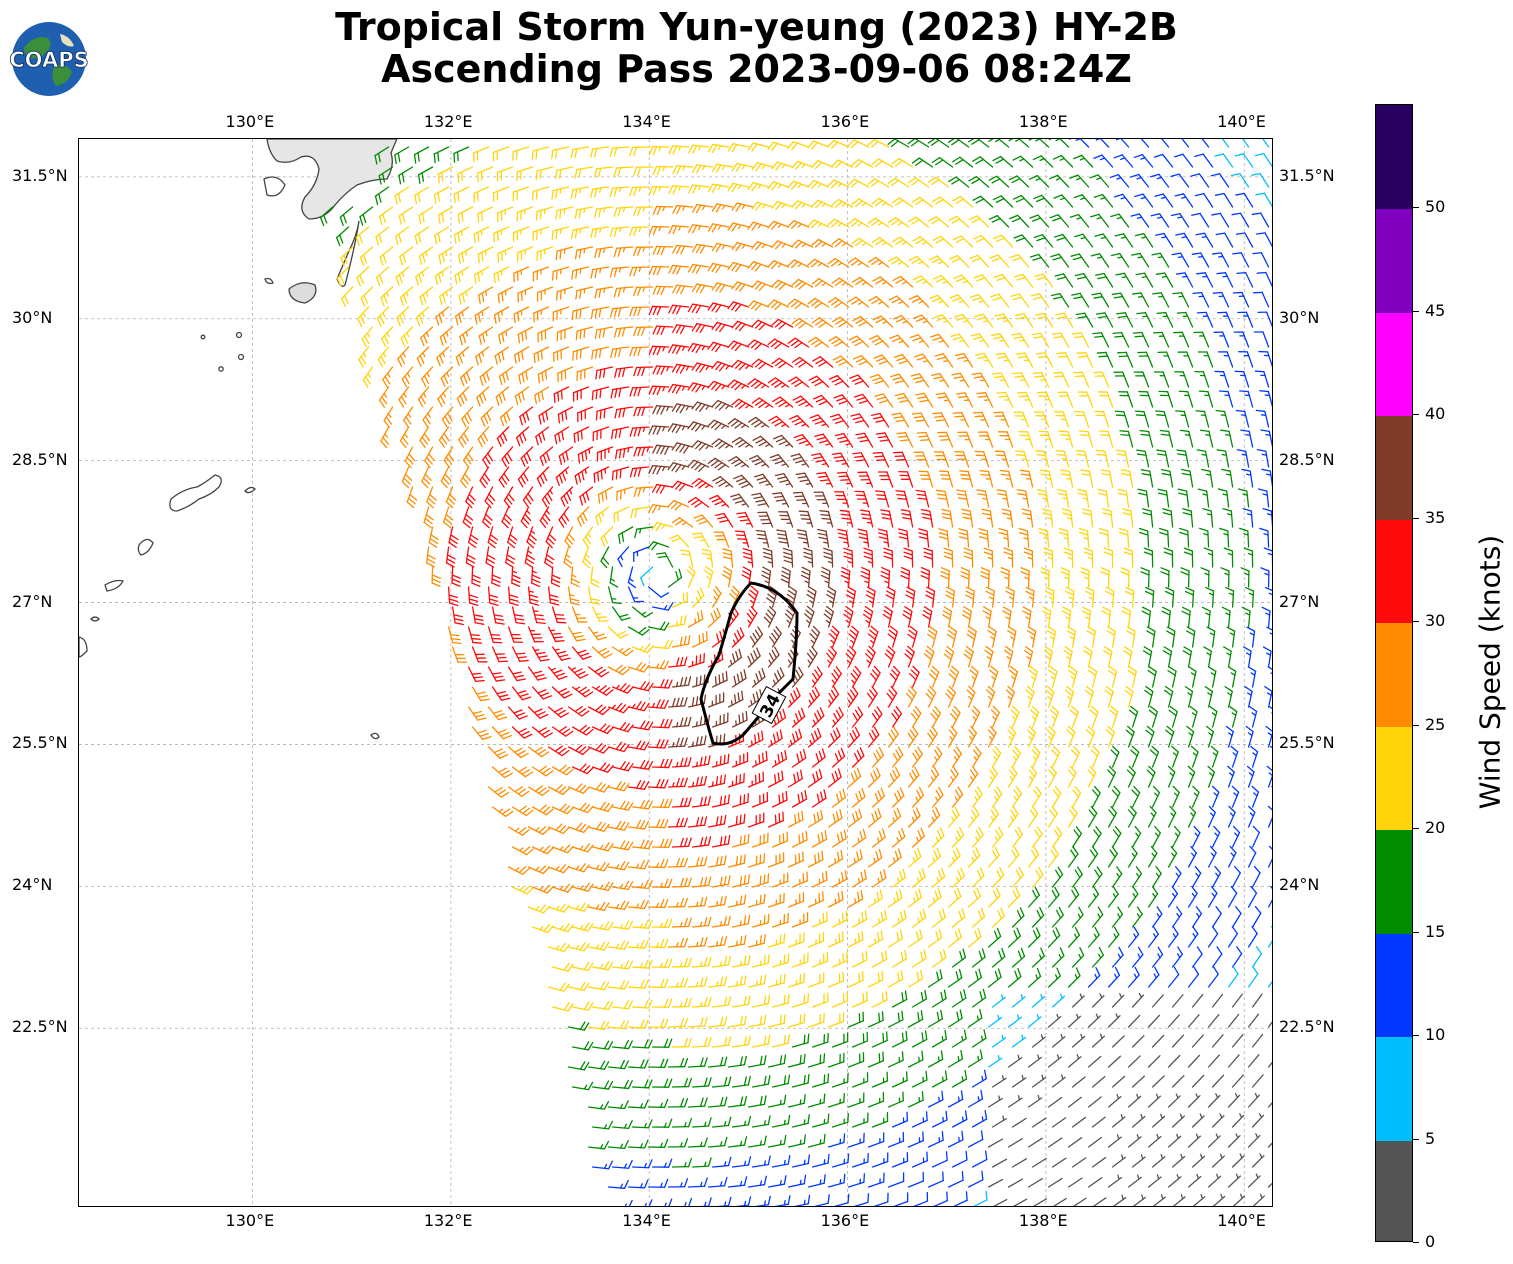  I want to click on colorbar-tick, so click(1416, 1139).